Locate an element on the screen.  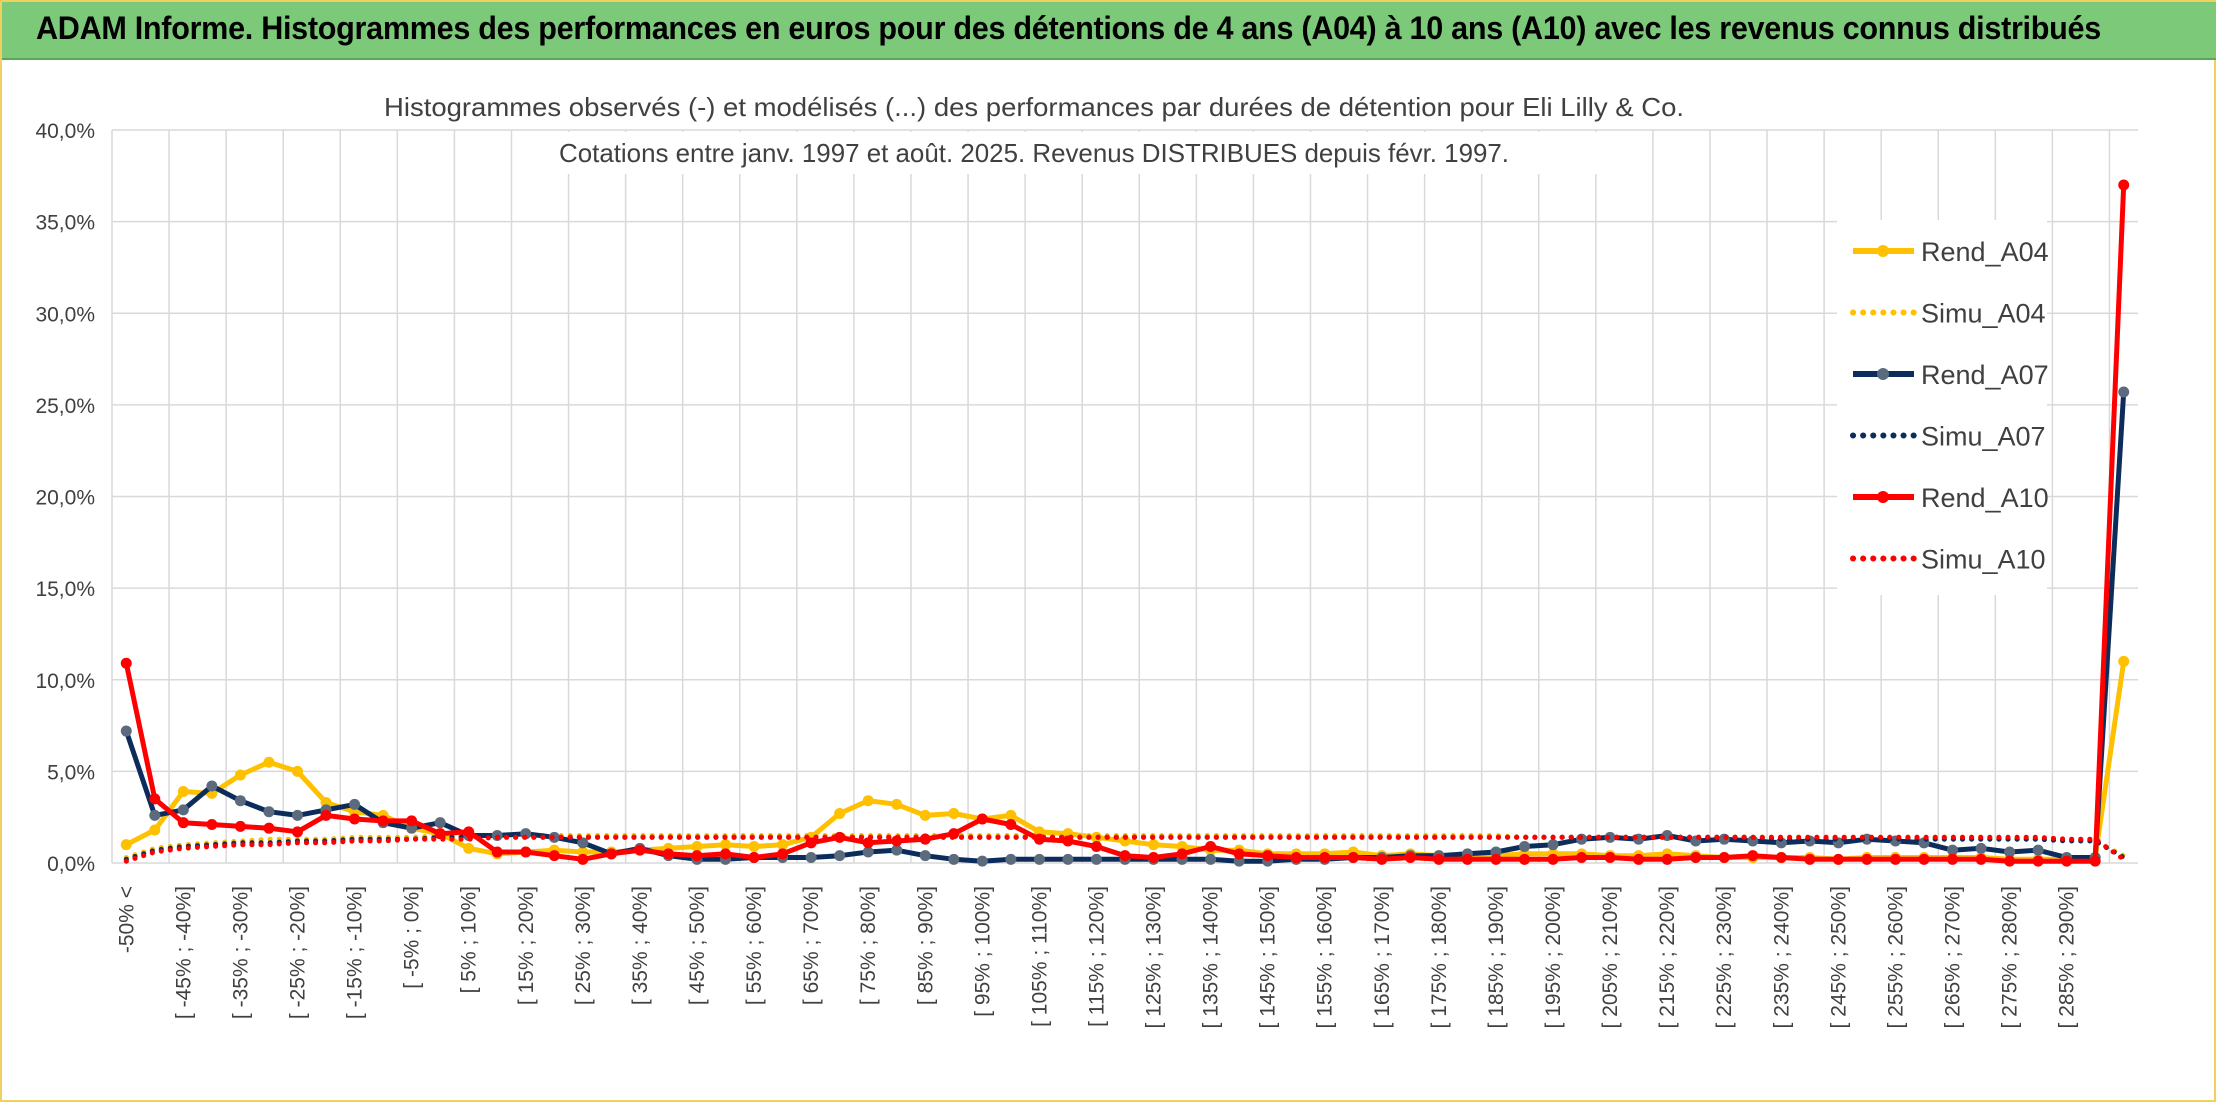
x-tick-label: [ -25% ; -20%] is located at coordinates (297, 952).